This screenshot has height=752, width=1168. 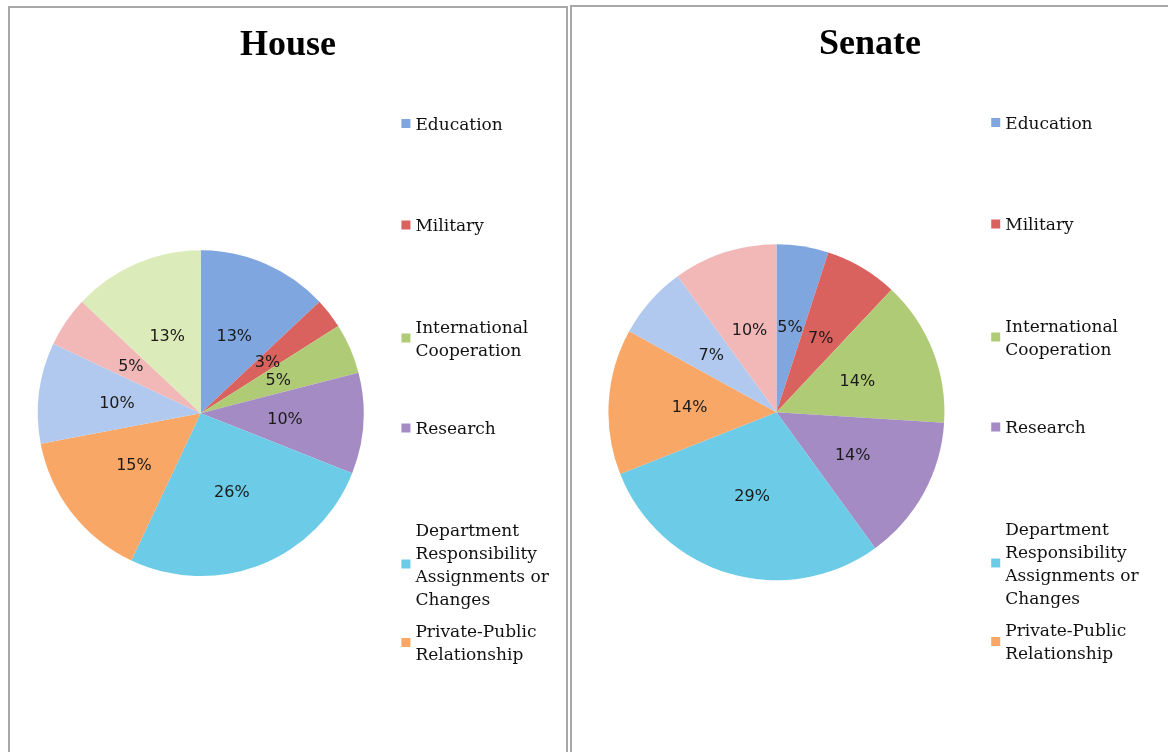 I want to click on data-label: 29%, so click(x=752, y=496).